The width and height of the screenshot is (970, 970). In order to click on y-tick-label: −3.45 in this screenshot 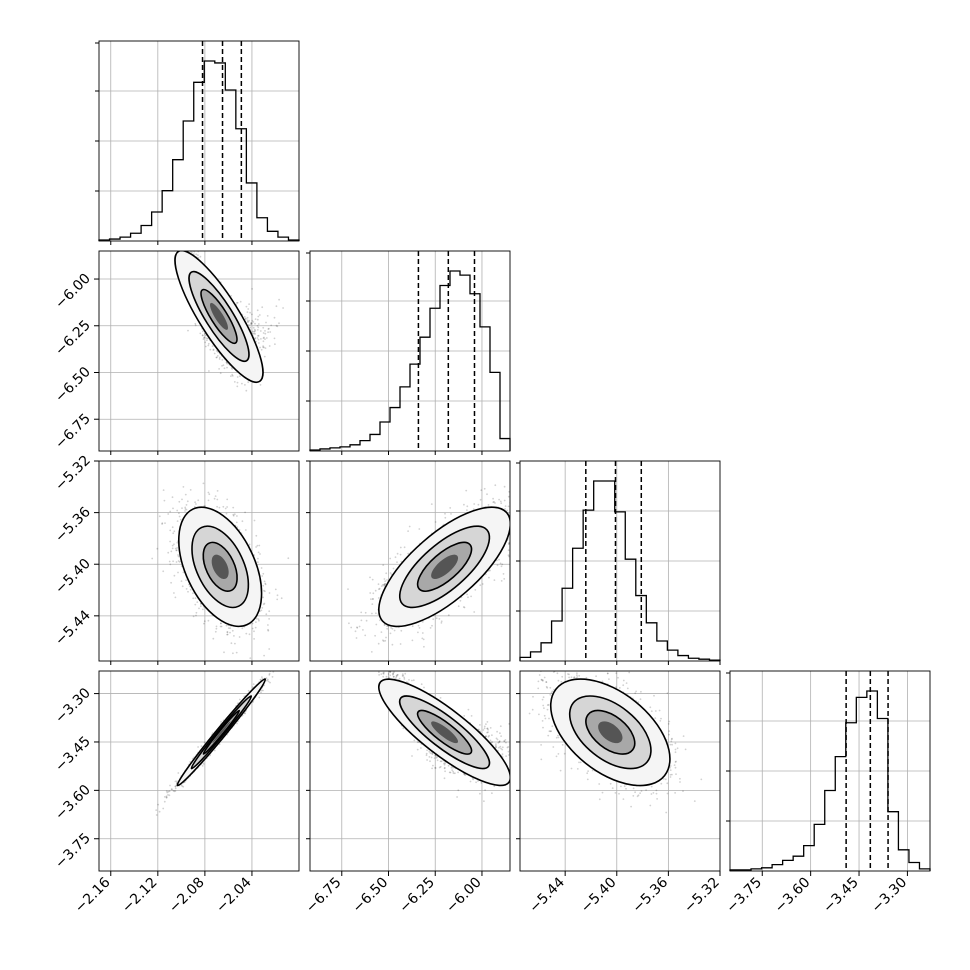, I will do `click(73, 754)`.